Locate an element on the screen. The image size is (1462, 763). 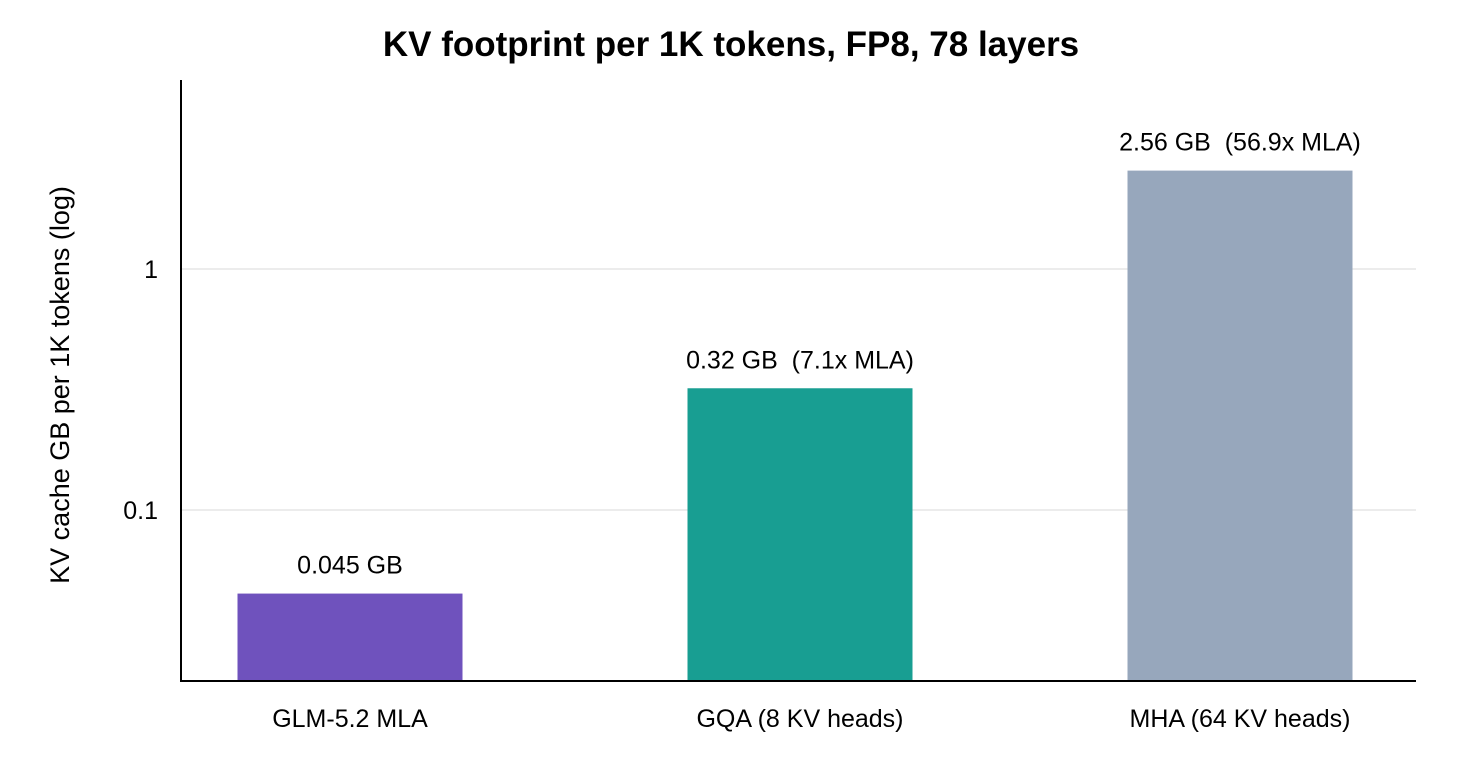
x-tick-label: GLM-5.2 MLA is located at coordinates (350, 719).